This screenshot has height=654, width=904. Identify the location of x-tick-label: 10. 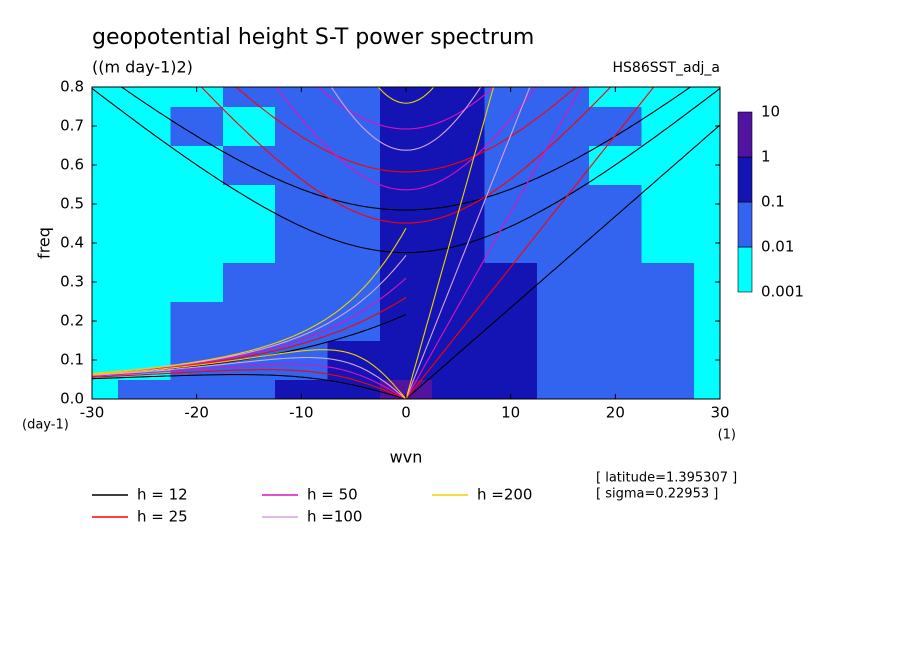
(510, 413).